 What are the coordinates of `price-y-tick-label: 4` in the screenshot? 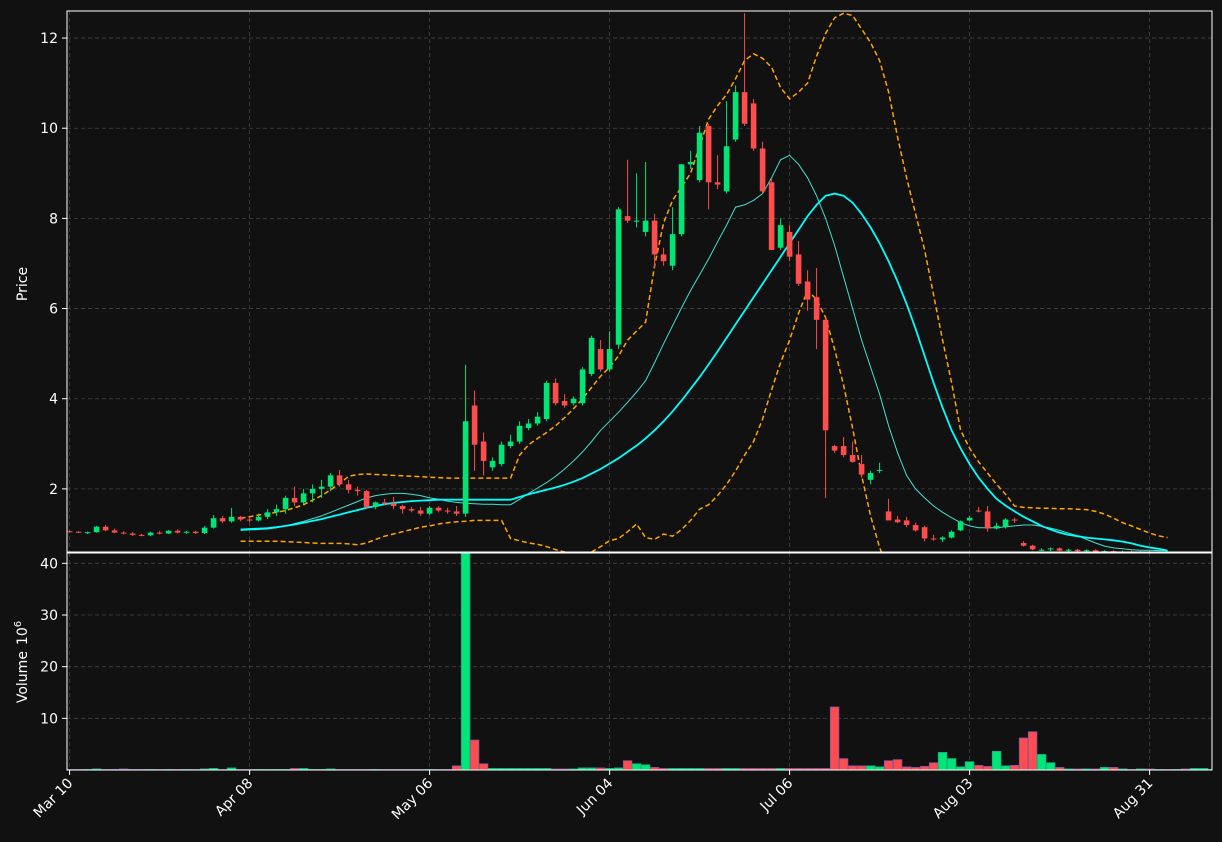 It's located at (53, 400).